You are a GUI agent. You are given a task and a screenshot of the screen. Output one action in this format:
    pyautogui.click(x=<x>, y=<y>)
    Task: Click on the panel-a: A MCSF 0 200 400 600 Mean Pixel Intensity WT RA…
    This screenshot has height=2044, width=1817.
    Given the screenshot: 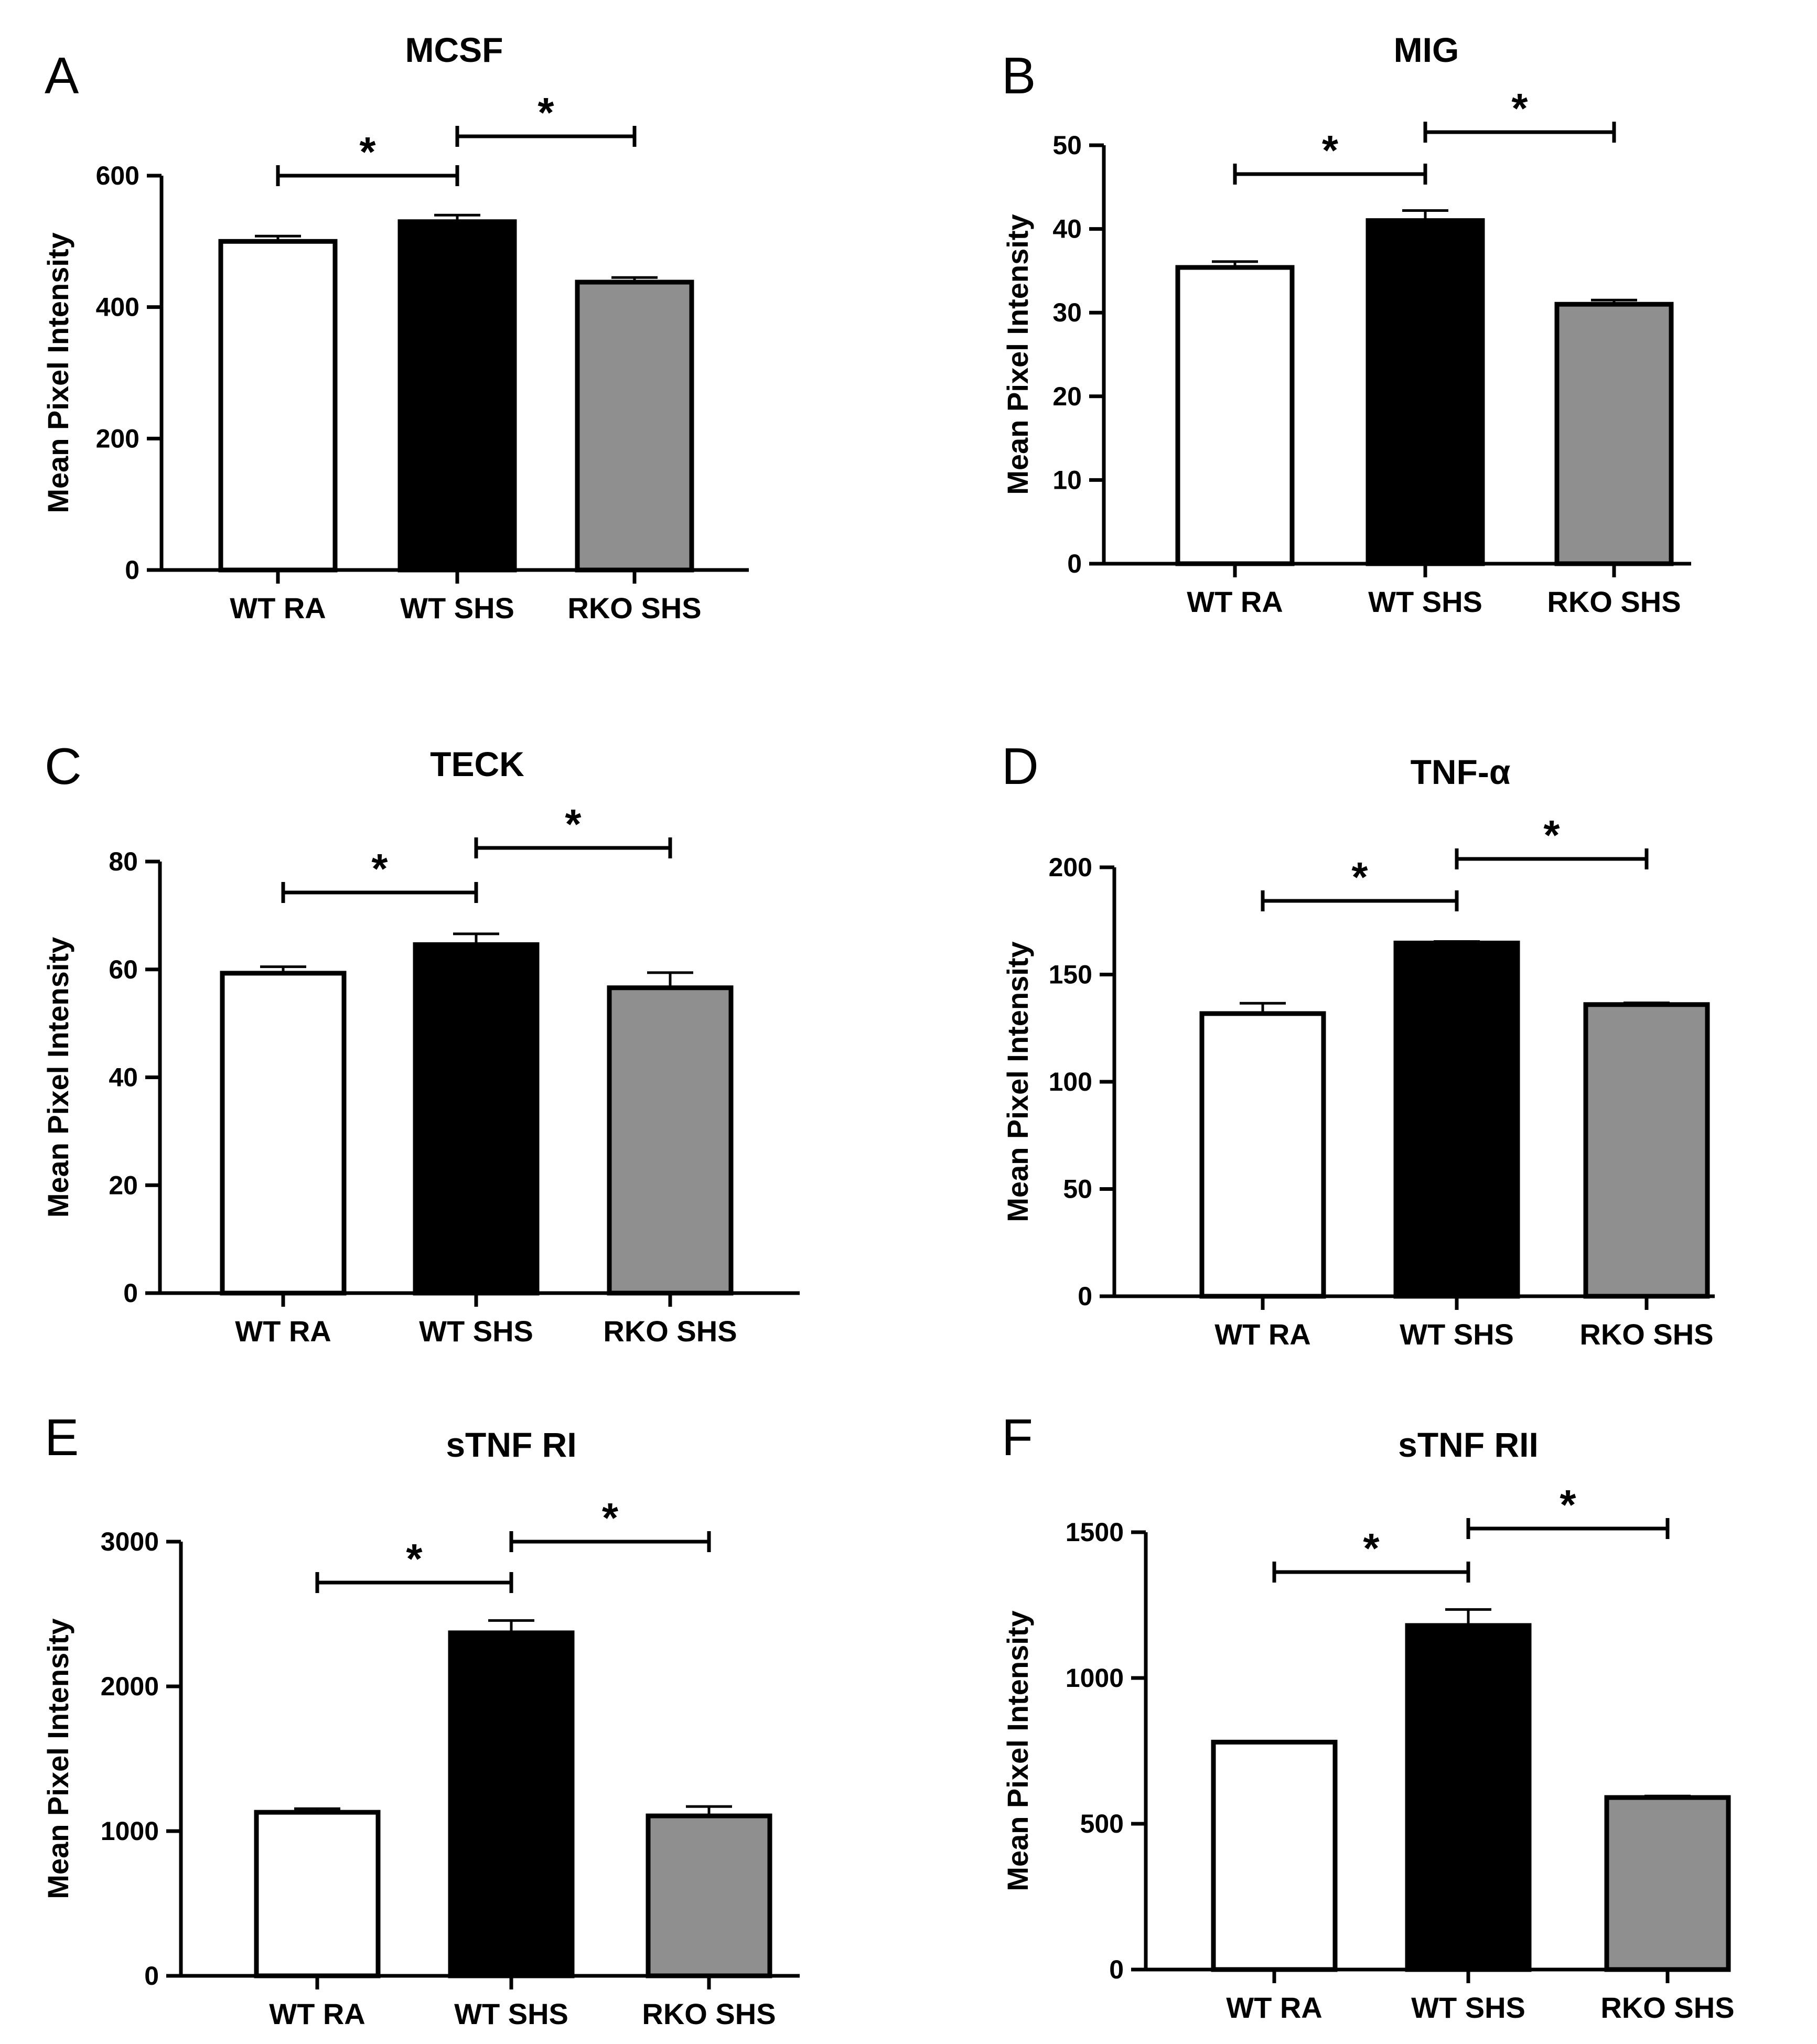 What is the action you would take?
    pyautogui.click(x=395, y=327)
    